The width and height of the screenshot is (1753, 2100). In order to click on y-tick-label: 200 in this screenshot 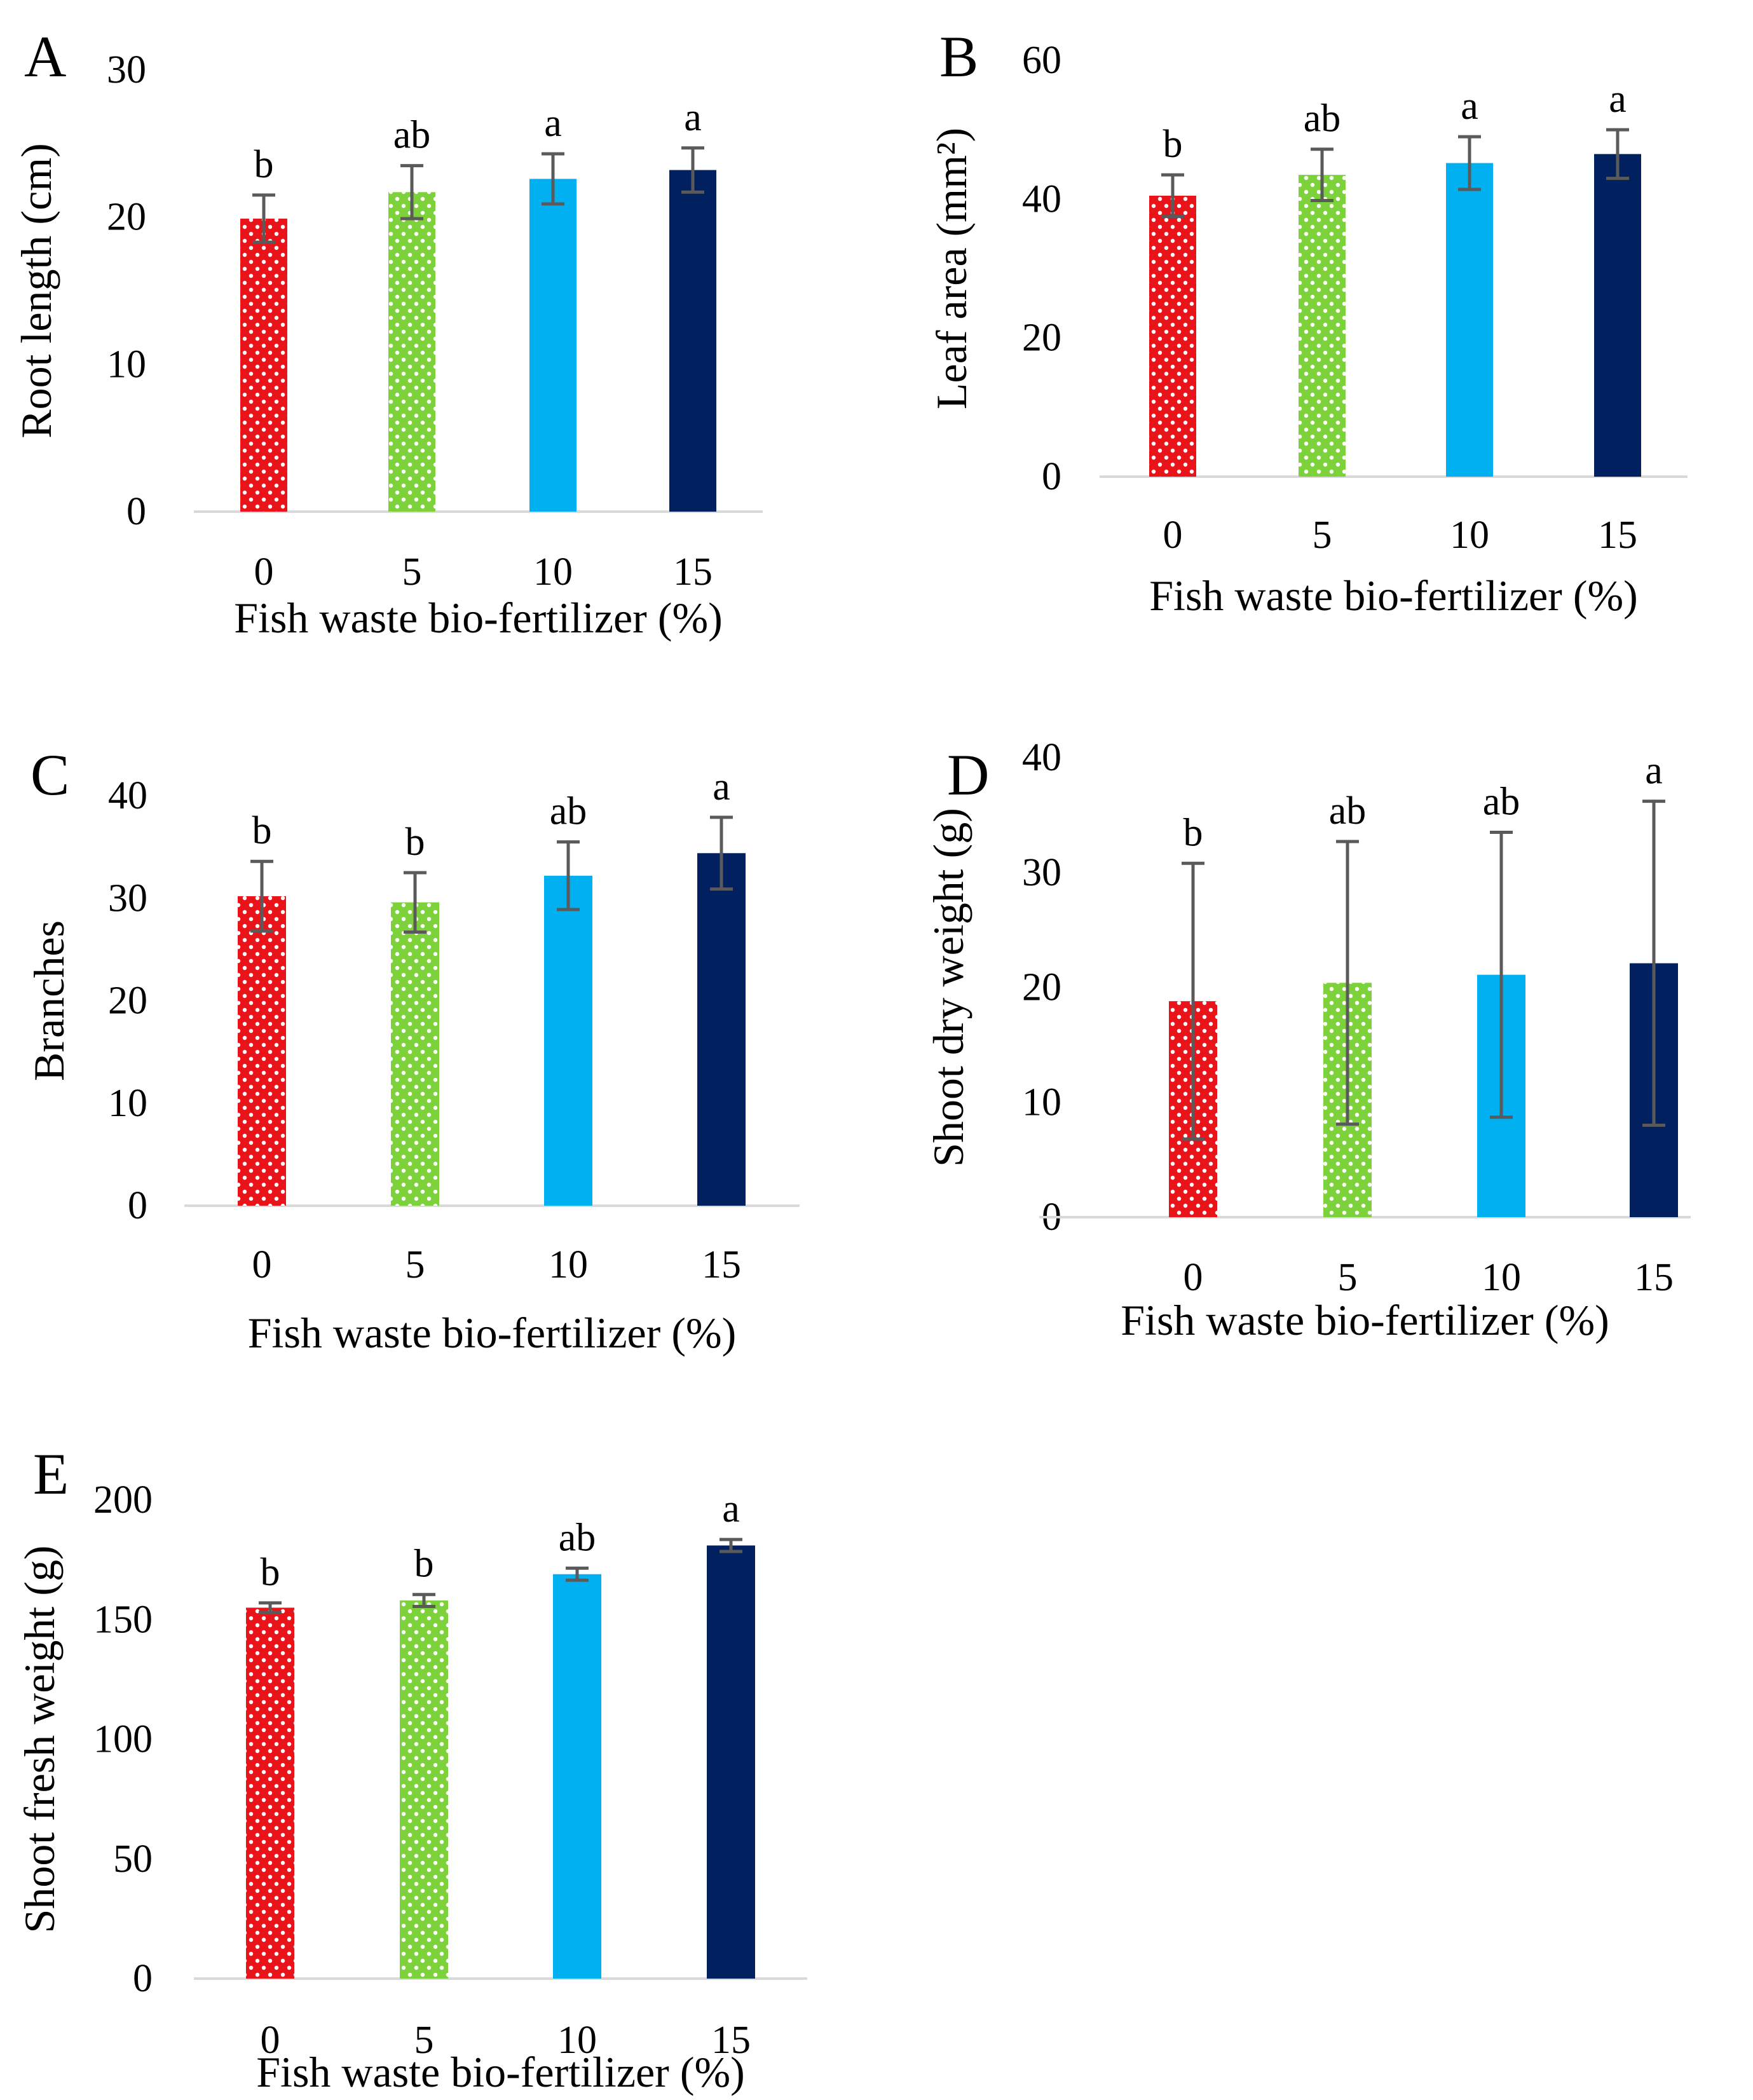, I will do `click(123, 1500)`.